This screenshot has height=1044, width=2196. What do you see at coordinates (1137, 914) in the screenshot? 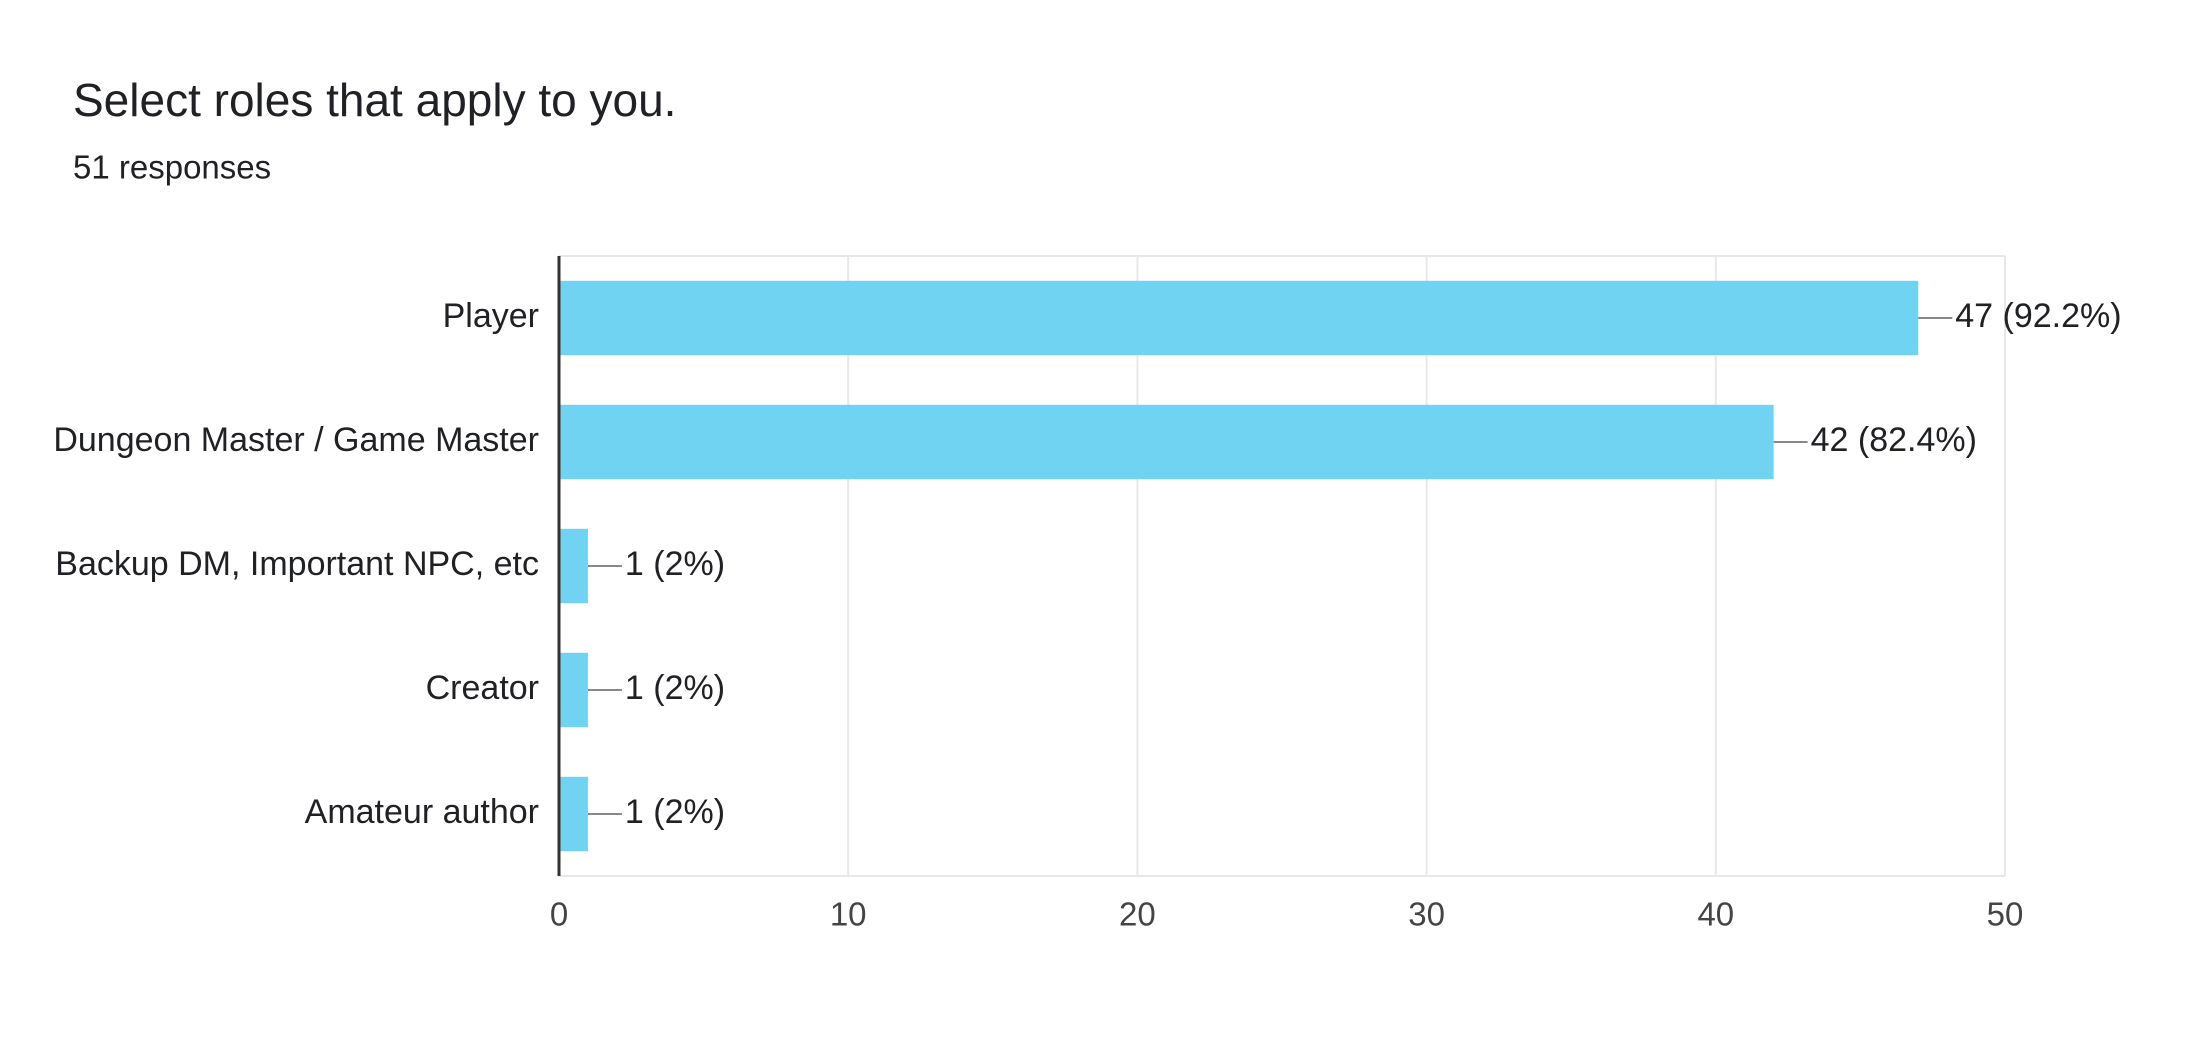
I see `x-tick-label: 20` at bounding box center [1137, 914].